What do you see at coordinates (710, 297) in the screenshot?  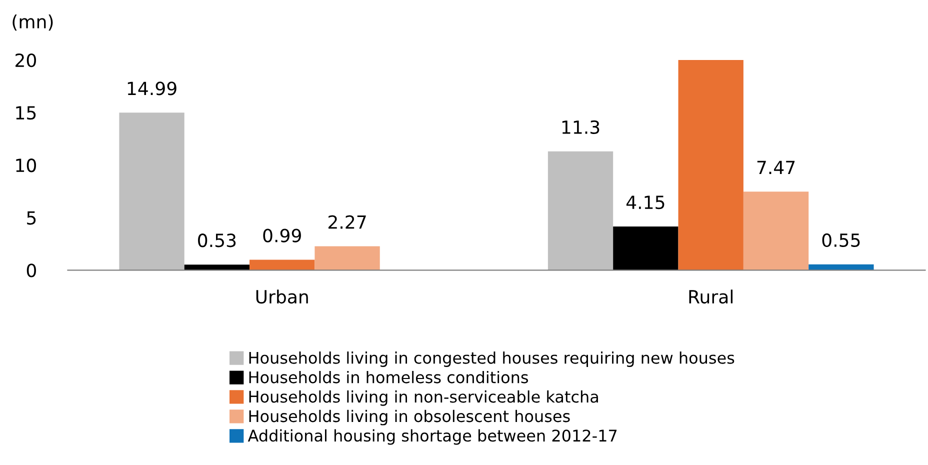 I see `x-tick-label: Rural` at bounding box center [710, 297].